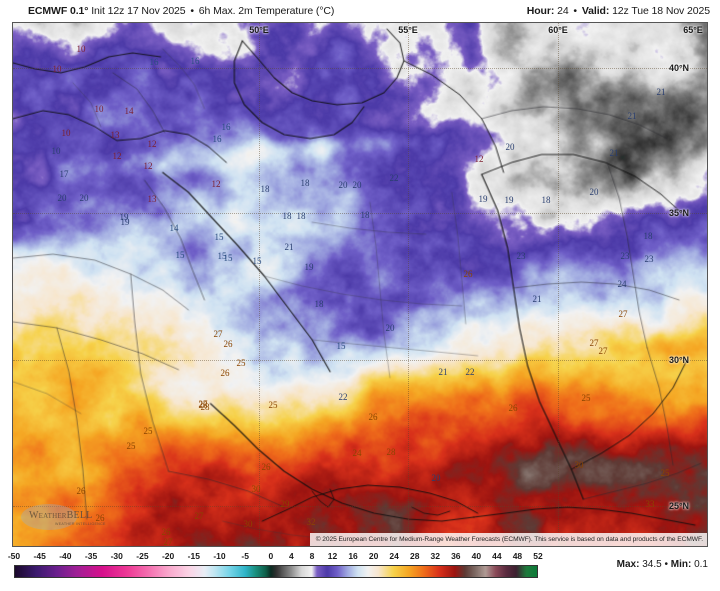 The width and height of the screenshot is (720, 591). I want to click on field-description: 6h Max. 2m Temperature (°C), so click(266, 11).